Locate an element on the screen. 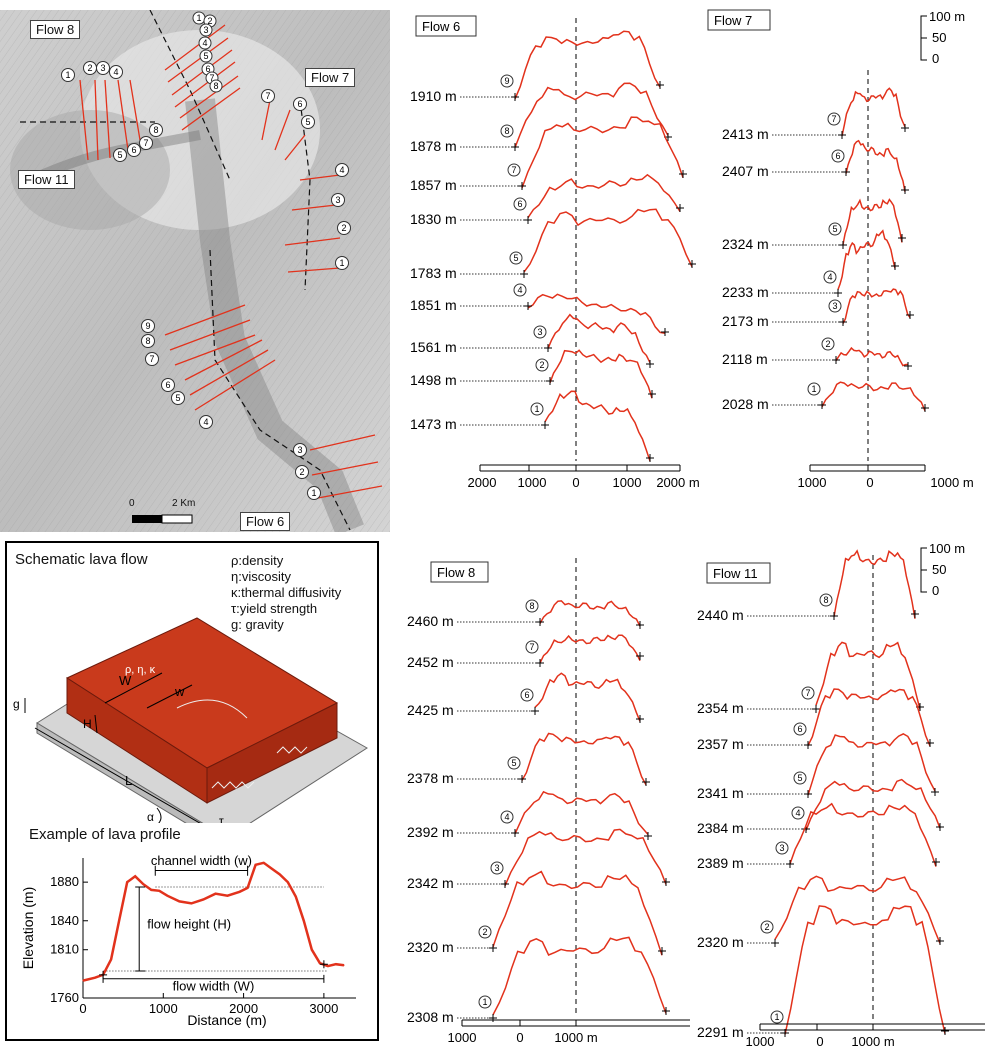 This screenshot has width=995, height=1048. svg-text: 2 is located at coordinates (209, 21).